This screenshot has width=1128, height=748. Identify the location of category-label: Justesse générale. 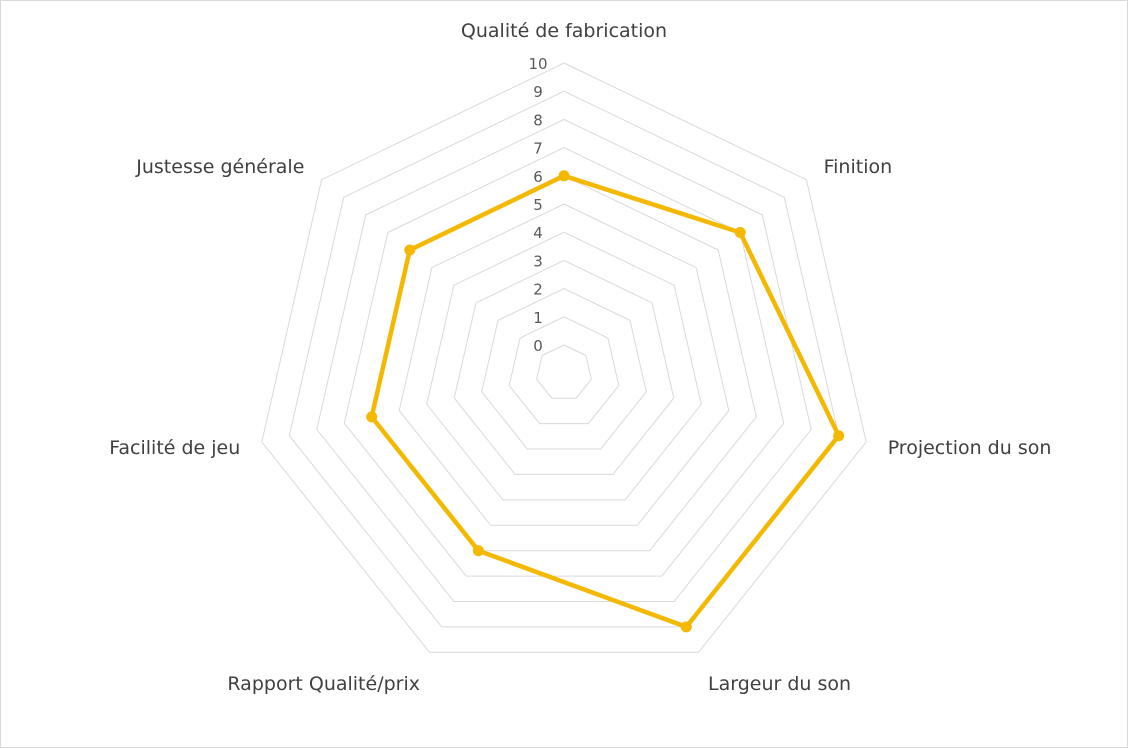
(219, 167).